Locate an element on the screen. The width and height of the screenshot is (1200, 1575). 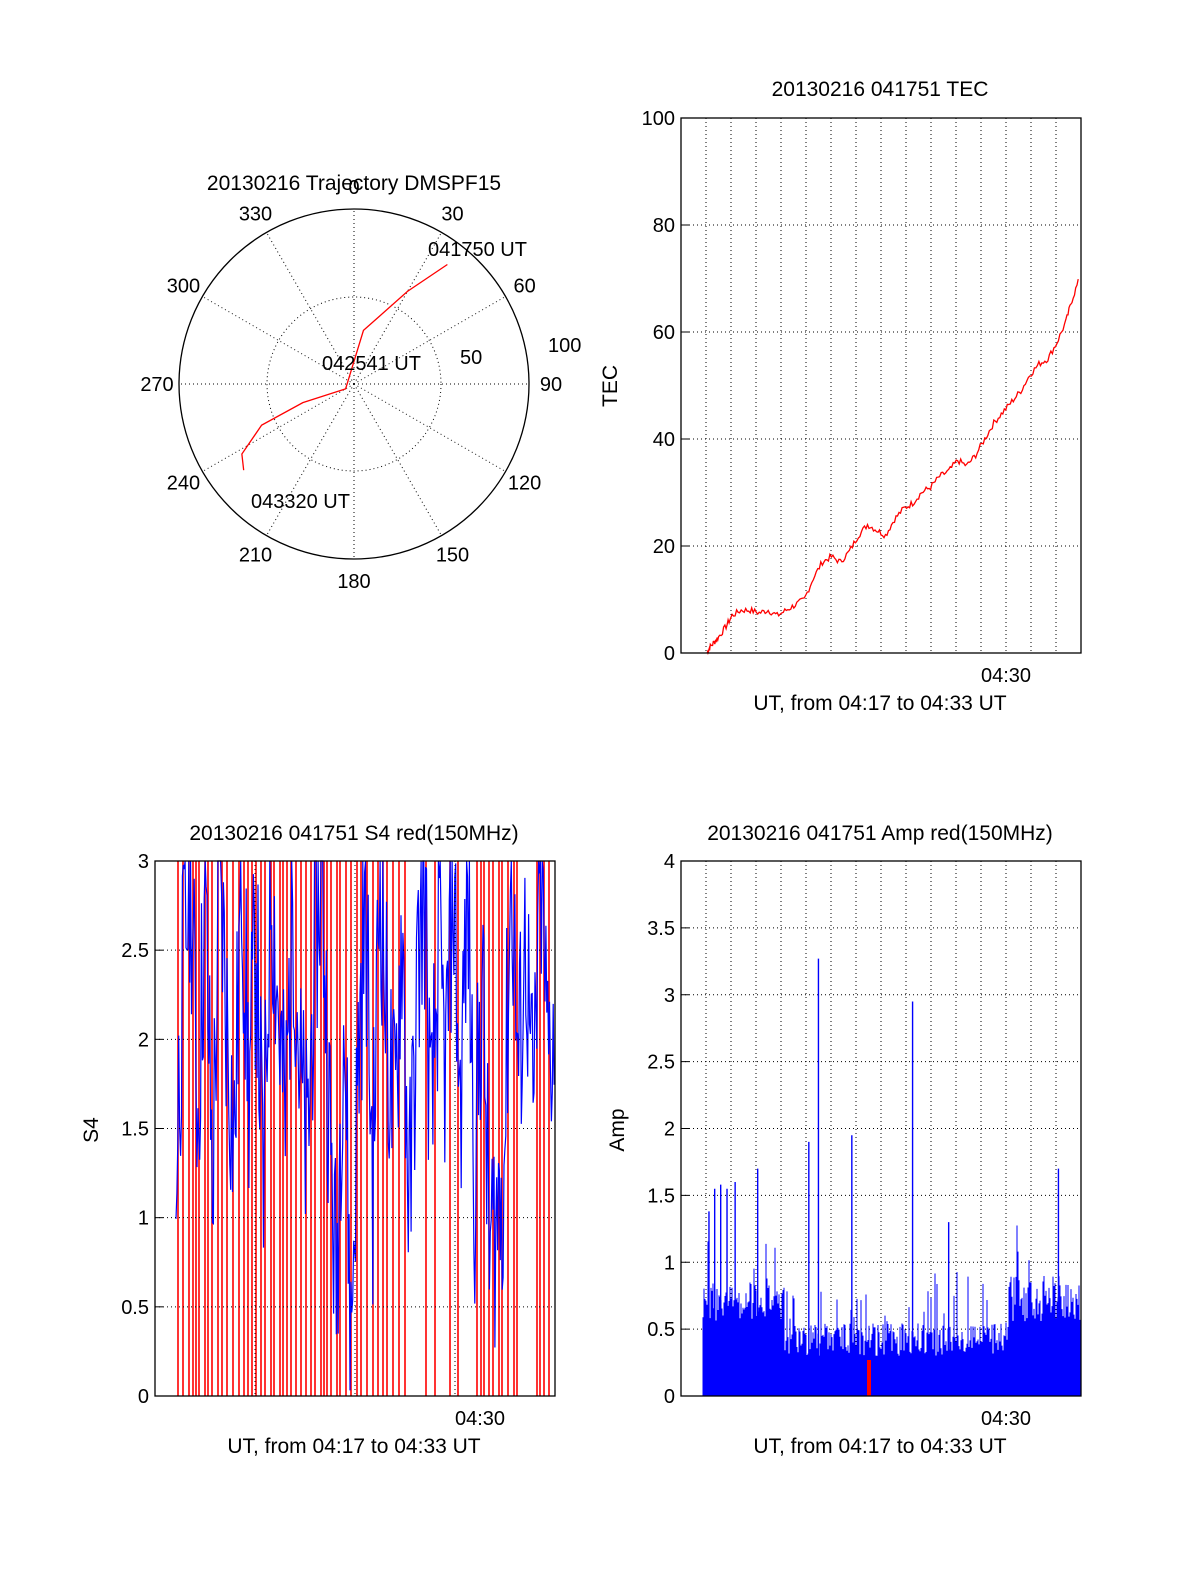
amp-ytick-label: 2 is located at coordinates (669, 1130).